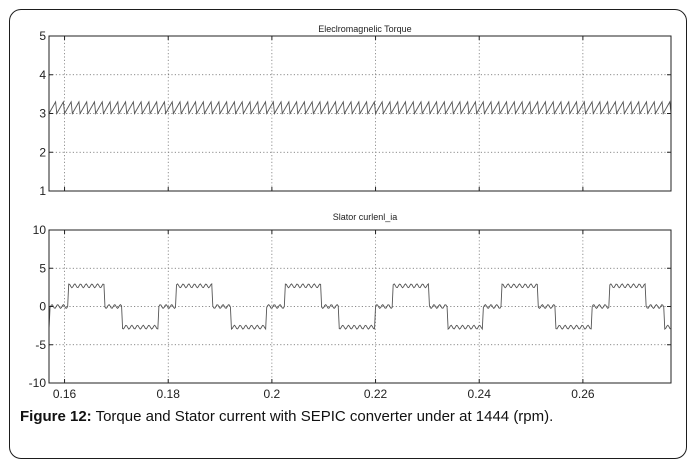 The height and width of the screenshot is (469, 696). Describe the element at coordinates (169, 394) in the screenshot. I see `current-xtick-label-1: 0.18` at that location.